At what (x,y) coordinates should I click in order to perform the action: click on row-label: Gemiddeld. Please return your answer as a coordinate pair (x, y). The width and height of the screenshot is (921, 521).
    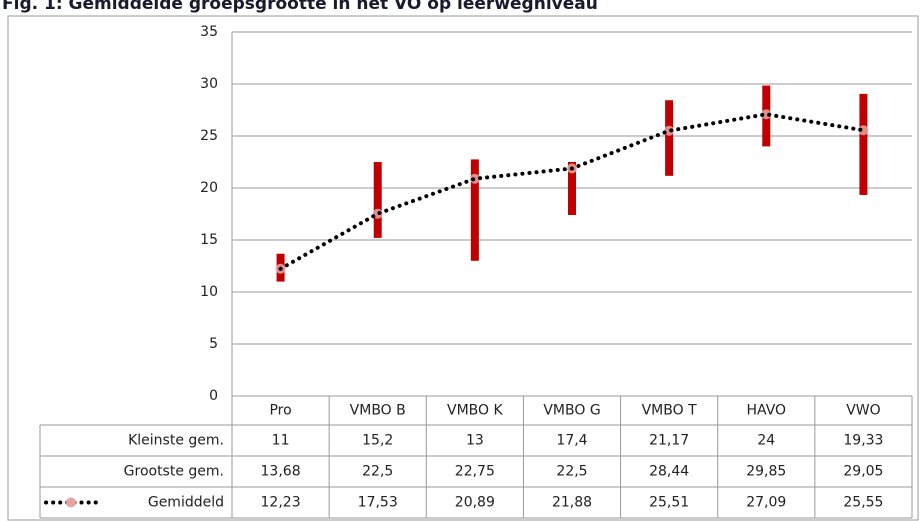
    Looking at the image, I should click on (186, 503).